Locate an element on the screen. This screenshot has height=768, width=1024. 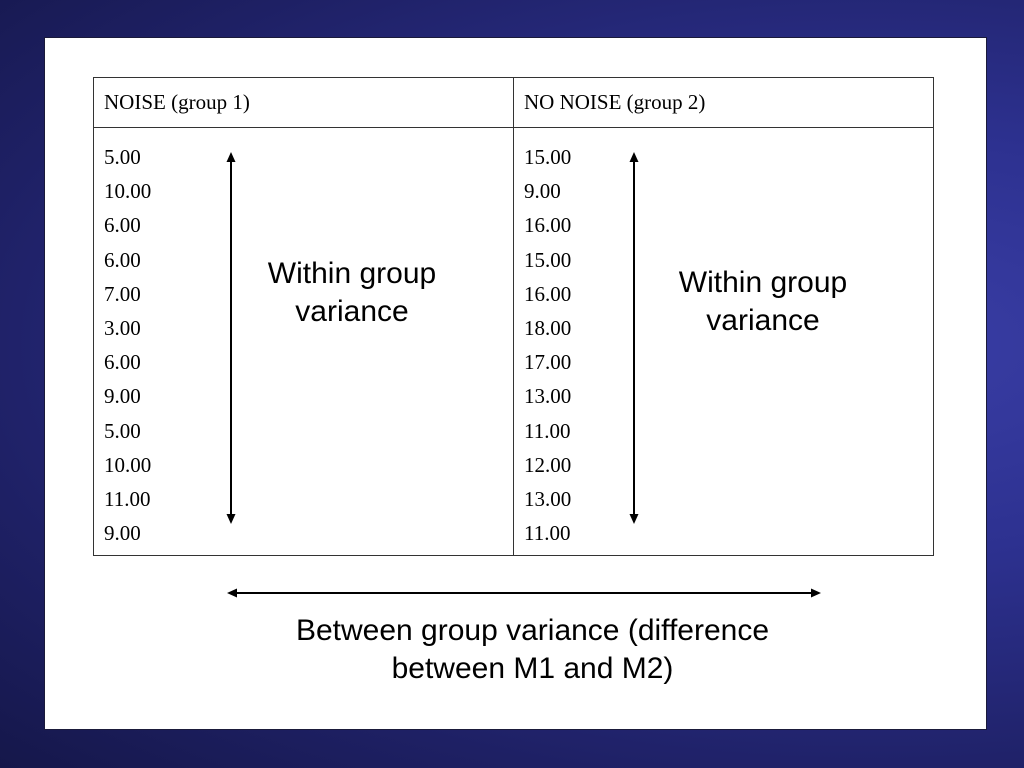
group-1-value: 11.00 is located at coordinates (127, 498).